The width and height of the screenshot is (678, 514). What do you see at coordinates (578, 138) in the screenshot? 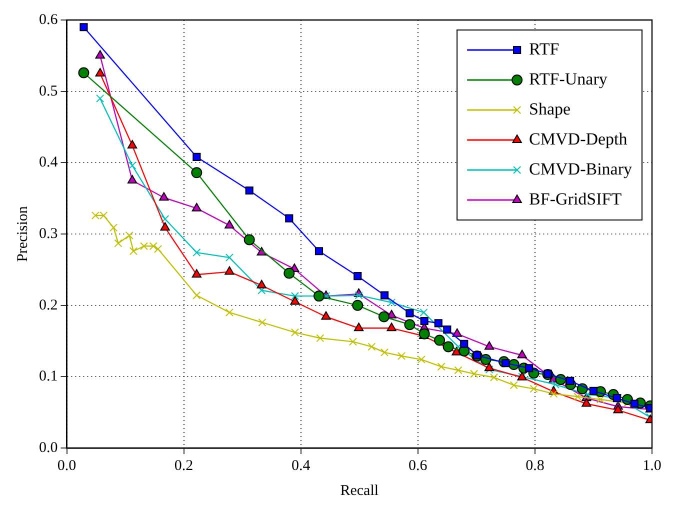
I see `legend-label: CMVD-Depth` at bounding box center [578, 138].